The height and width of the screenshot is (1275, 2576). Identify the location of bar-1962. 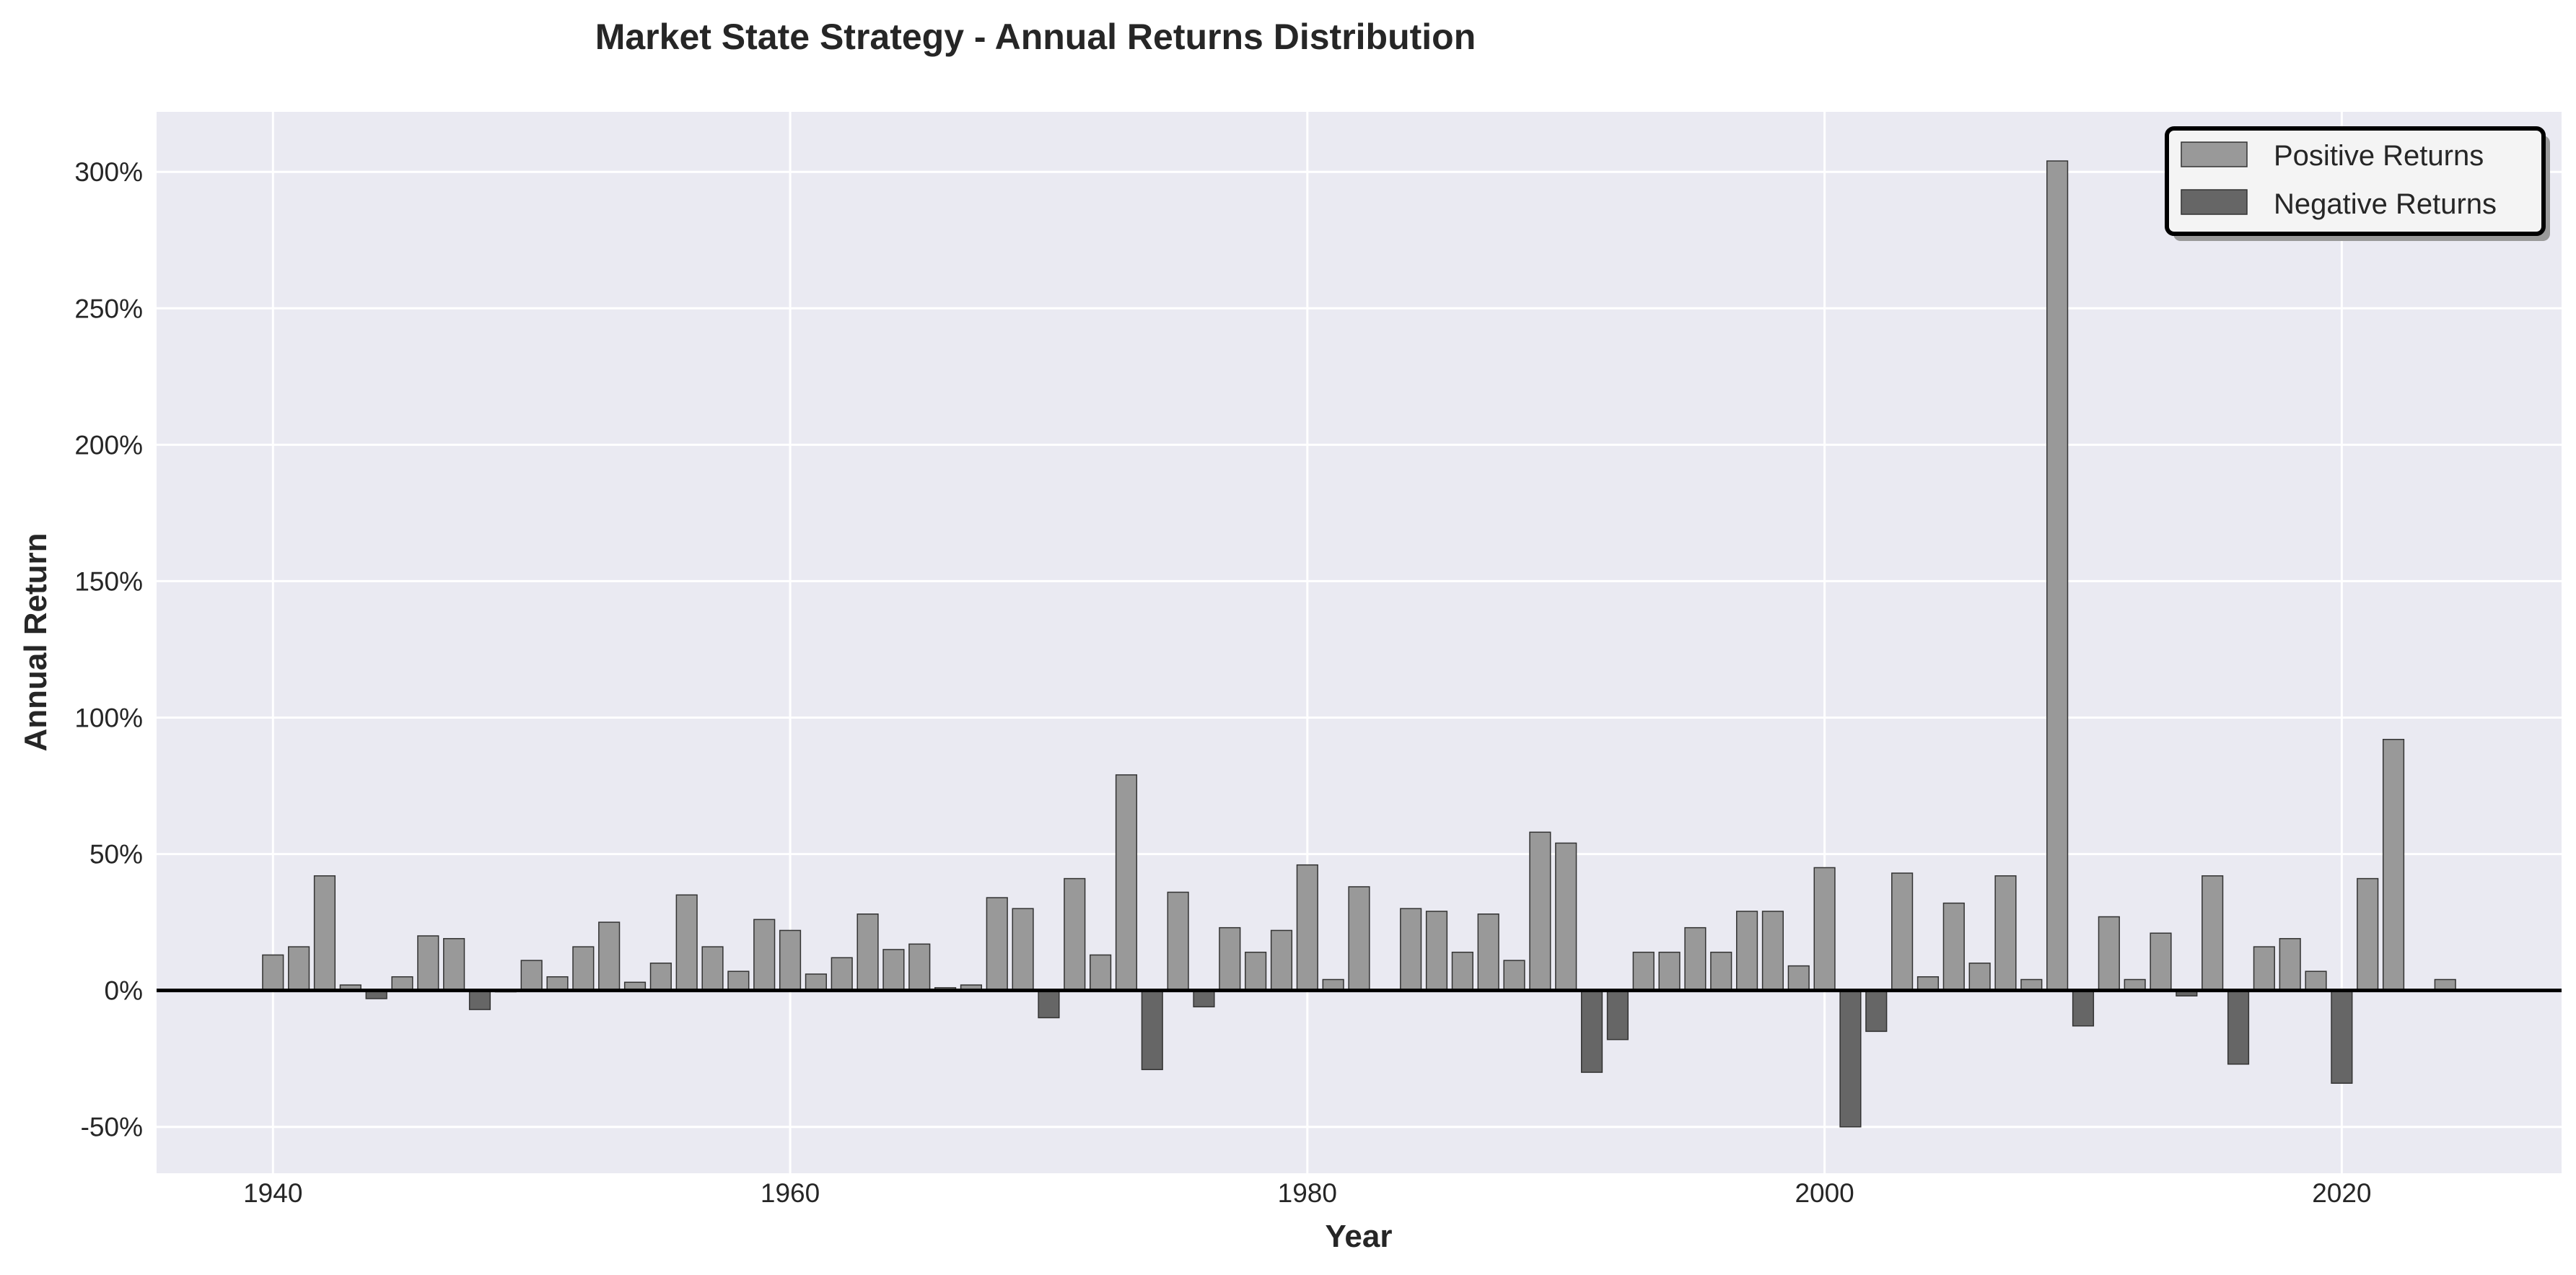
(842, 974).